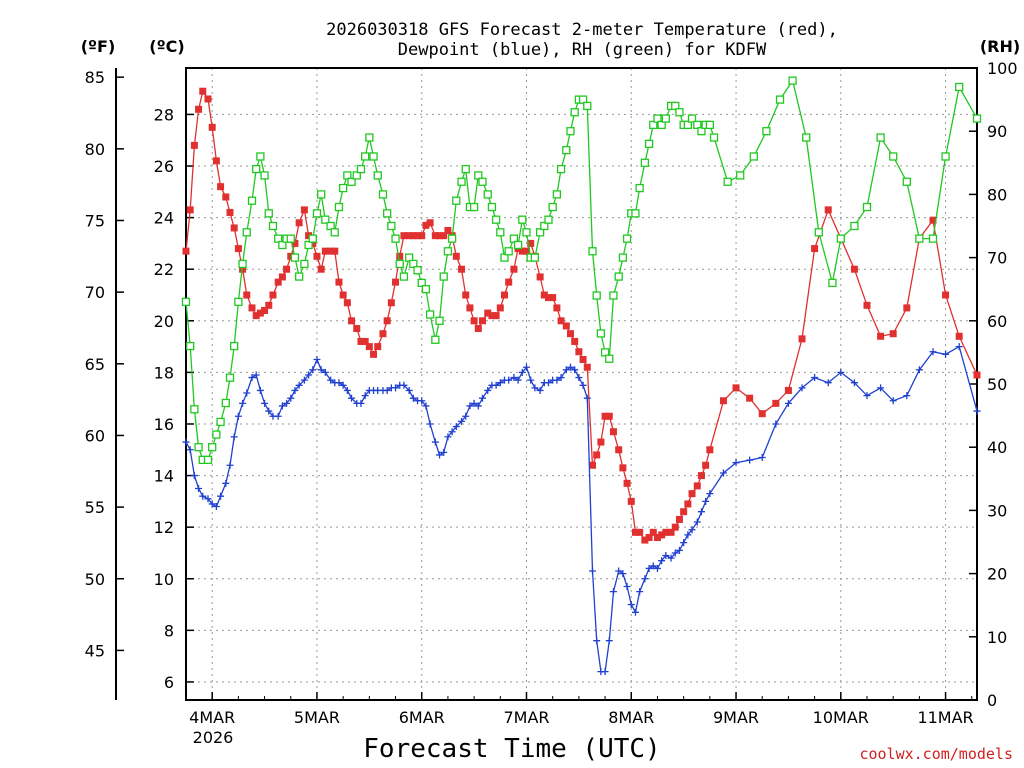  Describe the element at coordinates (164, 372) in the screenshot. I see `celsius-tick-label: 18` at that location.